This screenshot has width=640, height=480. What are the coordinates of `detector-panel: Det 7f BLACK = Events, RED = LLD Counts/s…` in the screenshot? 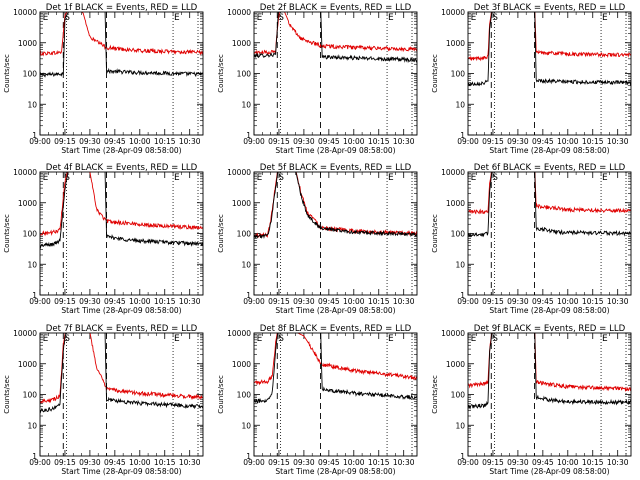 It's located at (103, 400).